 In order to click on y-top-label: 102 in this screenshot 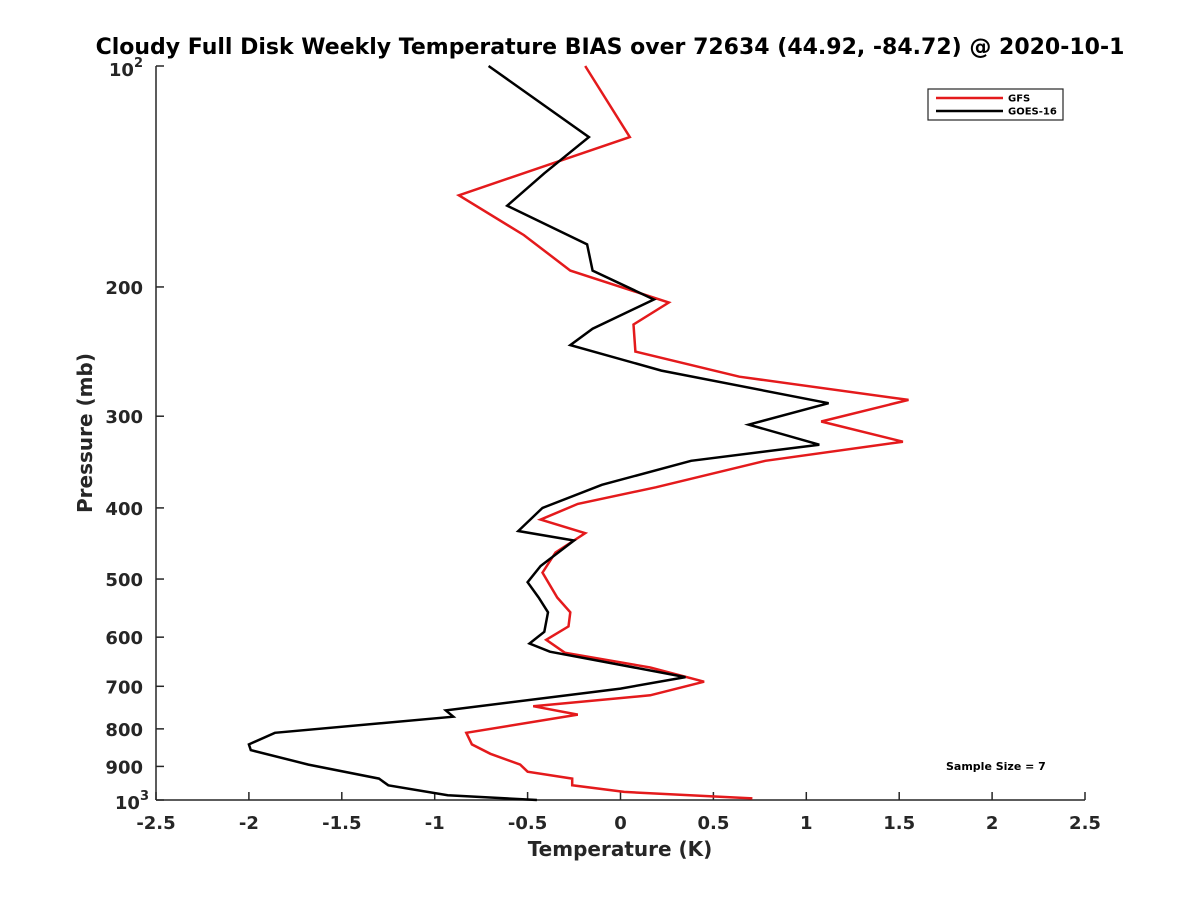, I will do `click(126, 68)`.